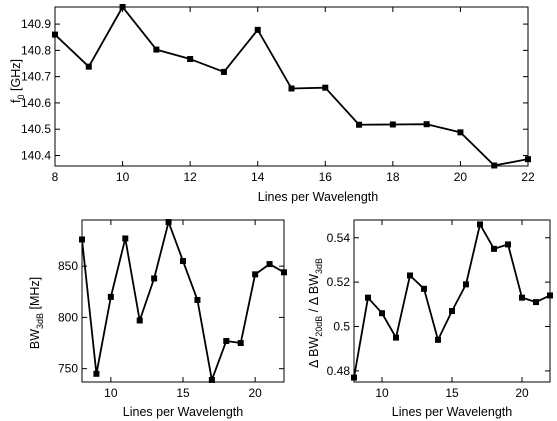  I want to click on y-tick-label-f0-2: 140.6, so click(36, 103).